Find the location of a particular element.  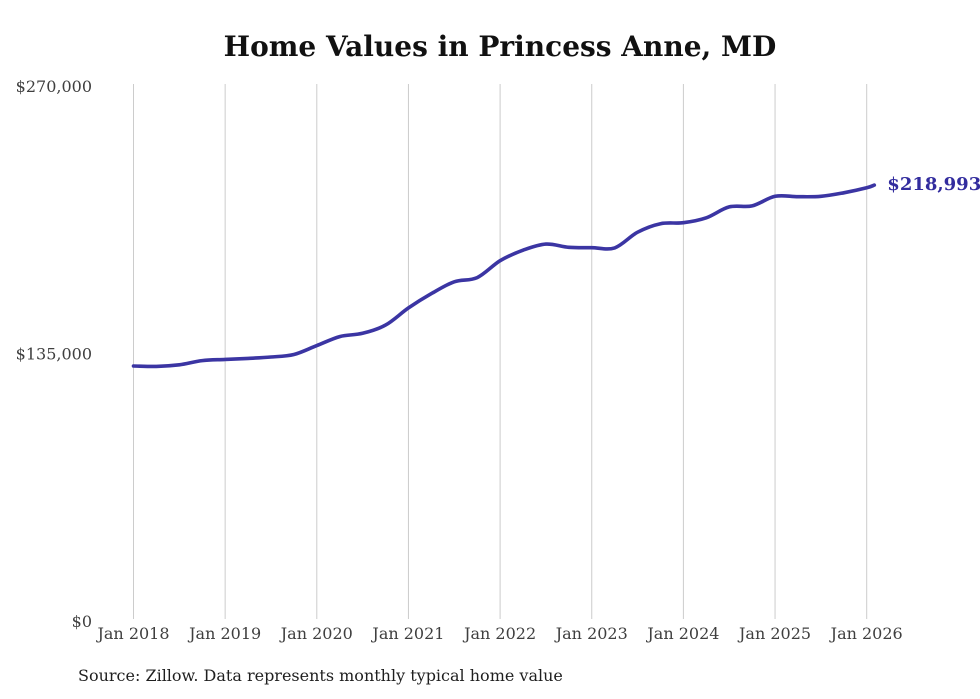

x-tick-label: Jan 2022 is located at coordinates (499, 633).